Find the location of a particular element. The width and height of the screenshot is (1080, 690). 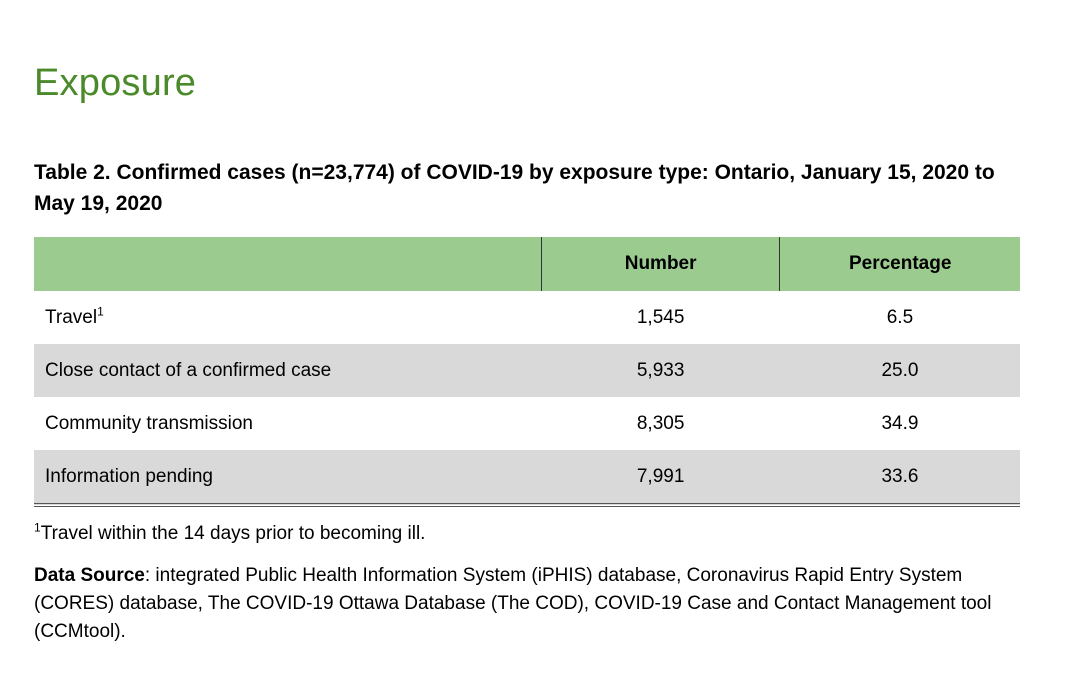

row-number: 5,933 is located at coordinates (660, 370).